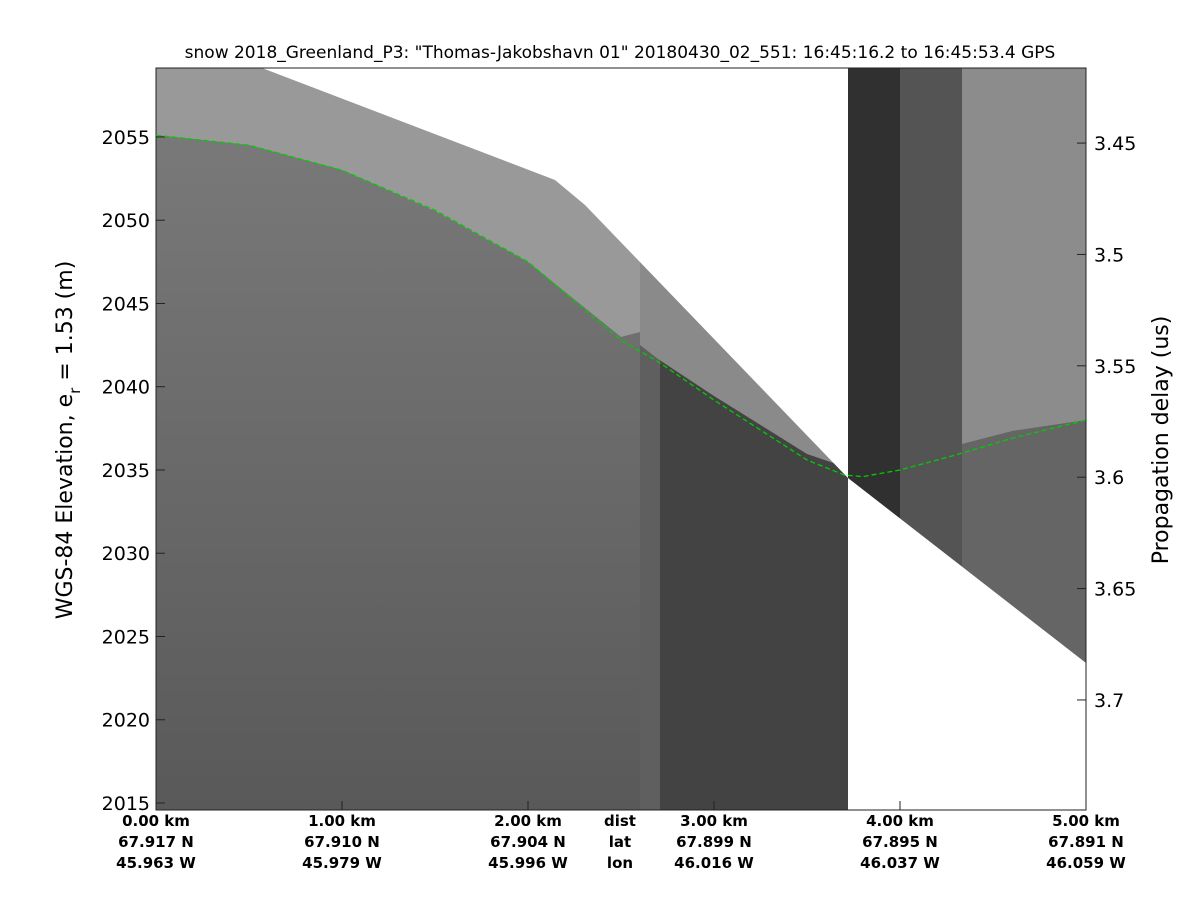  Describe the element at coordinates (1115, 367) in the screenshot. I see `y2-tick-label: 3.55` at that location.